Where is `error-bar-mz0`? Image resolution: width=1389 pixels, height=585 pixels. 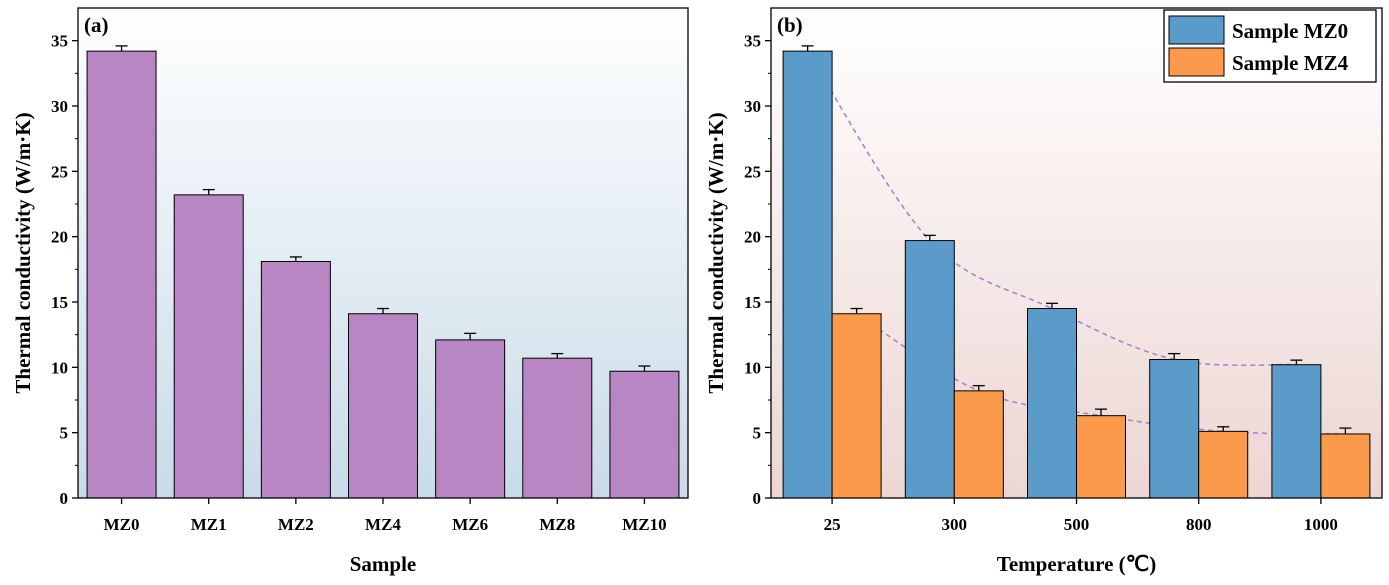
error-bar-mz0 is located at coordinates (121, 48).